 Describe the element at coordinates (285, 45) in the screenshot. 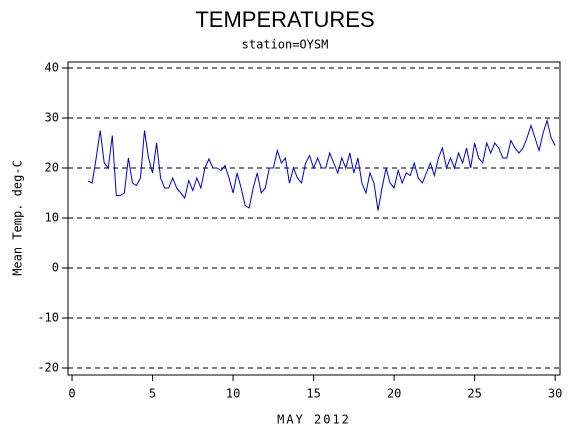

I see `chart-subtitle: station=OYSM` at that location.